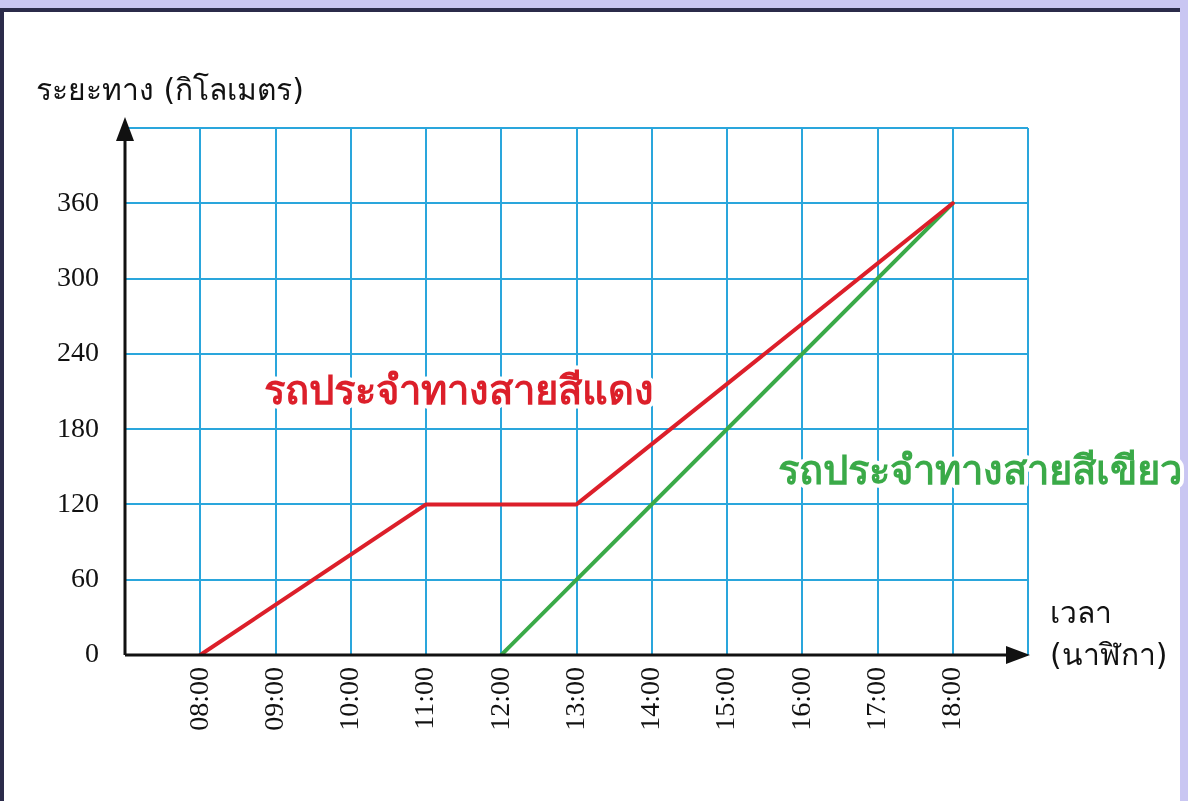  Describe the element at coordinates (1109, 633) in the screenshot. I see `x-axis-title: เวลา (นาฬิกา)` at that location.